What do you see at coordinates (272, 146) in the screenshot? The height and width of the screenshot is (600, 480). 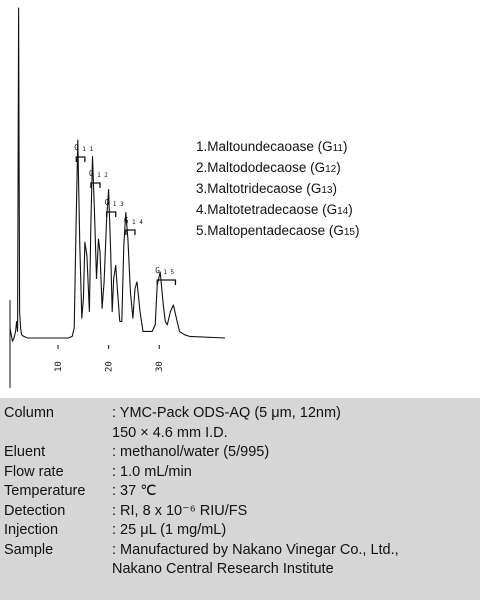 I see `legend-item-g11: 1.Maltoundecaoase (G11)` at bounding box center [272, 146].